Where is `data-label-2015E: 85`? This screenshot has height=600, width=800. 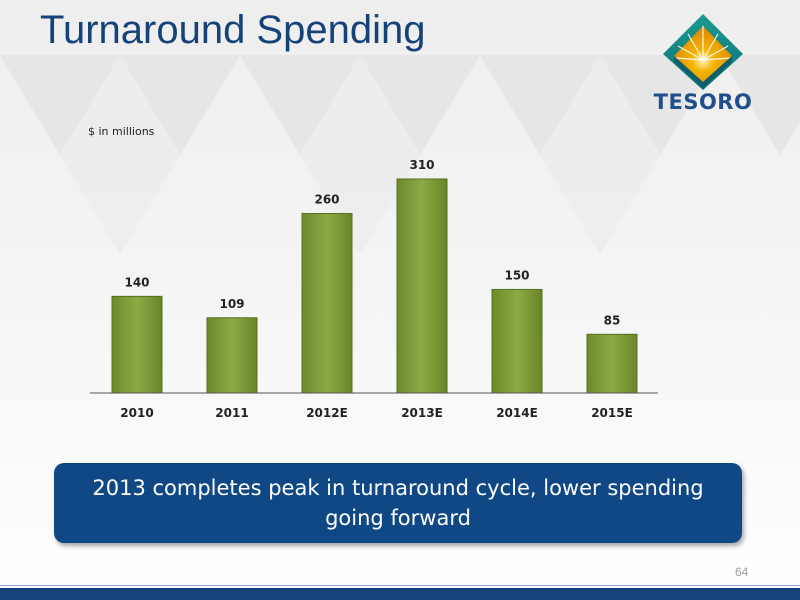
data-label-2015E: 85 is located at coordinates (612, 320).